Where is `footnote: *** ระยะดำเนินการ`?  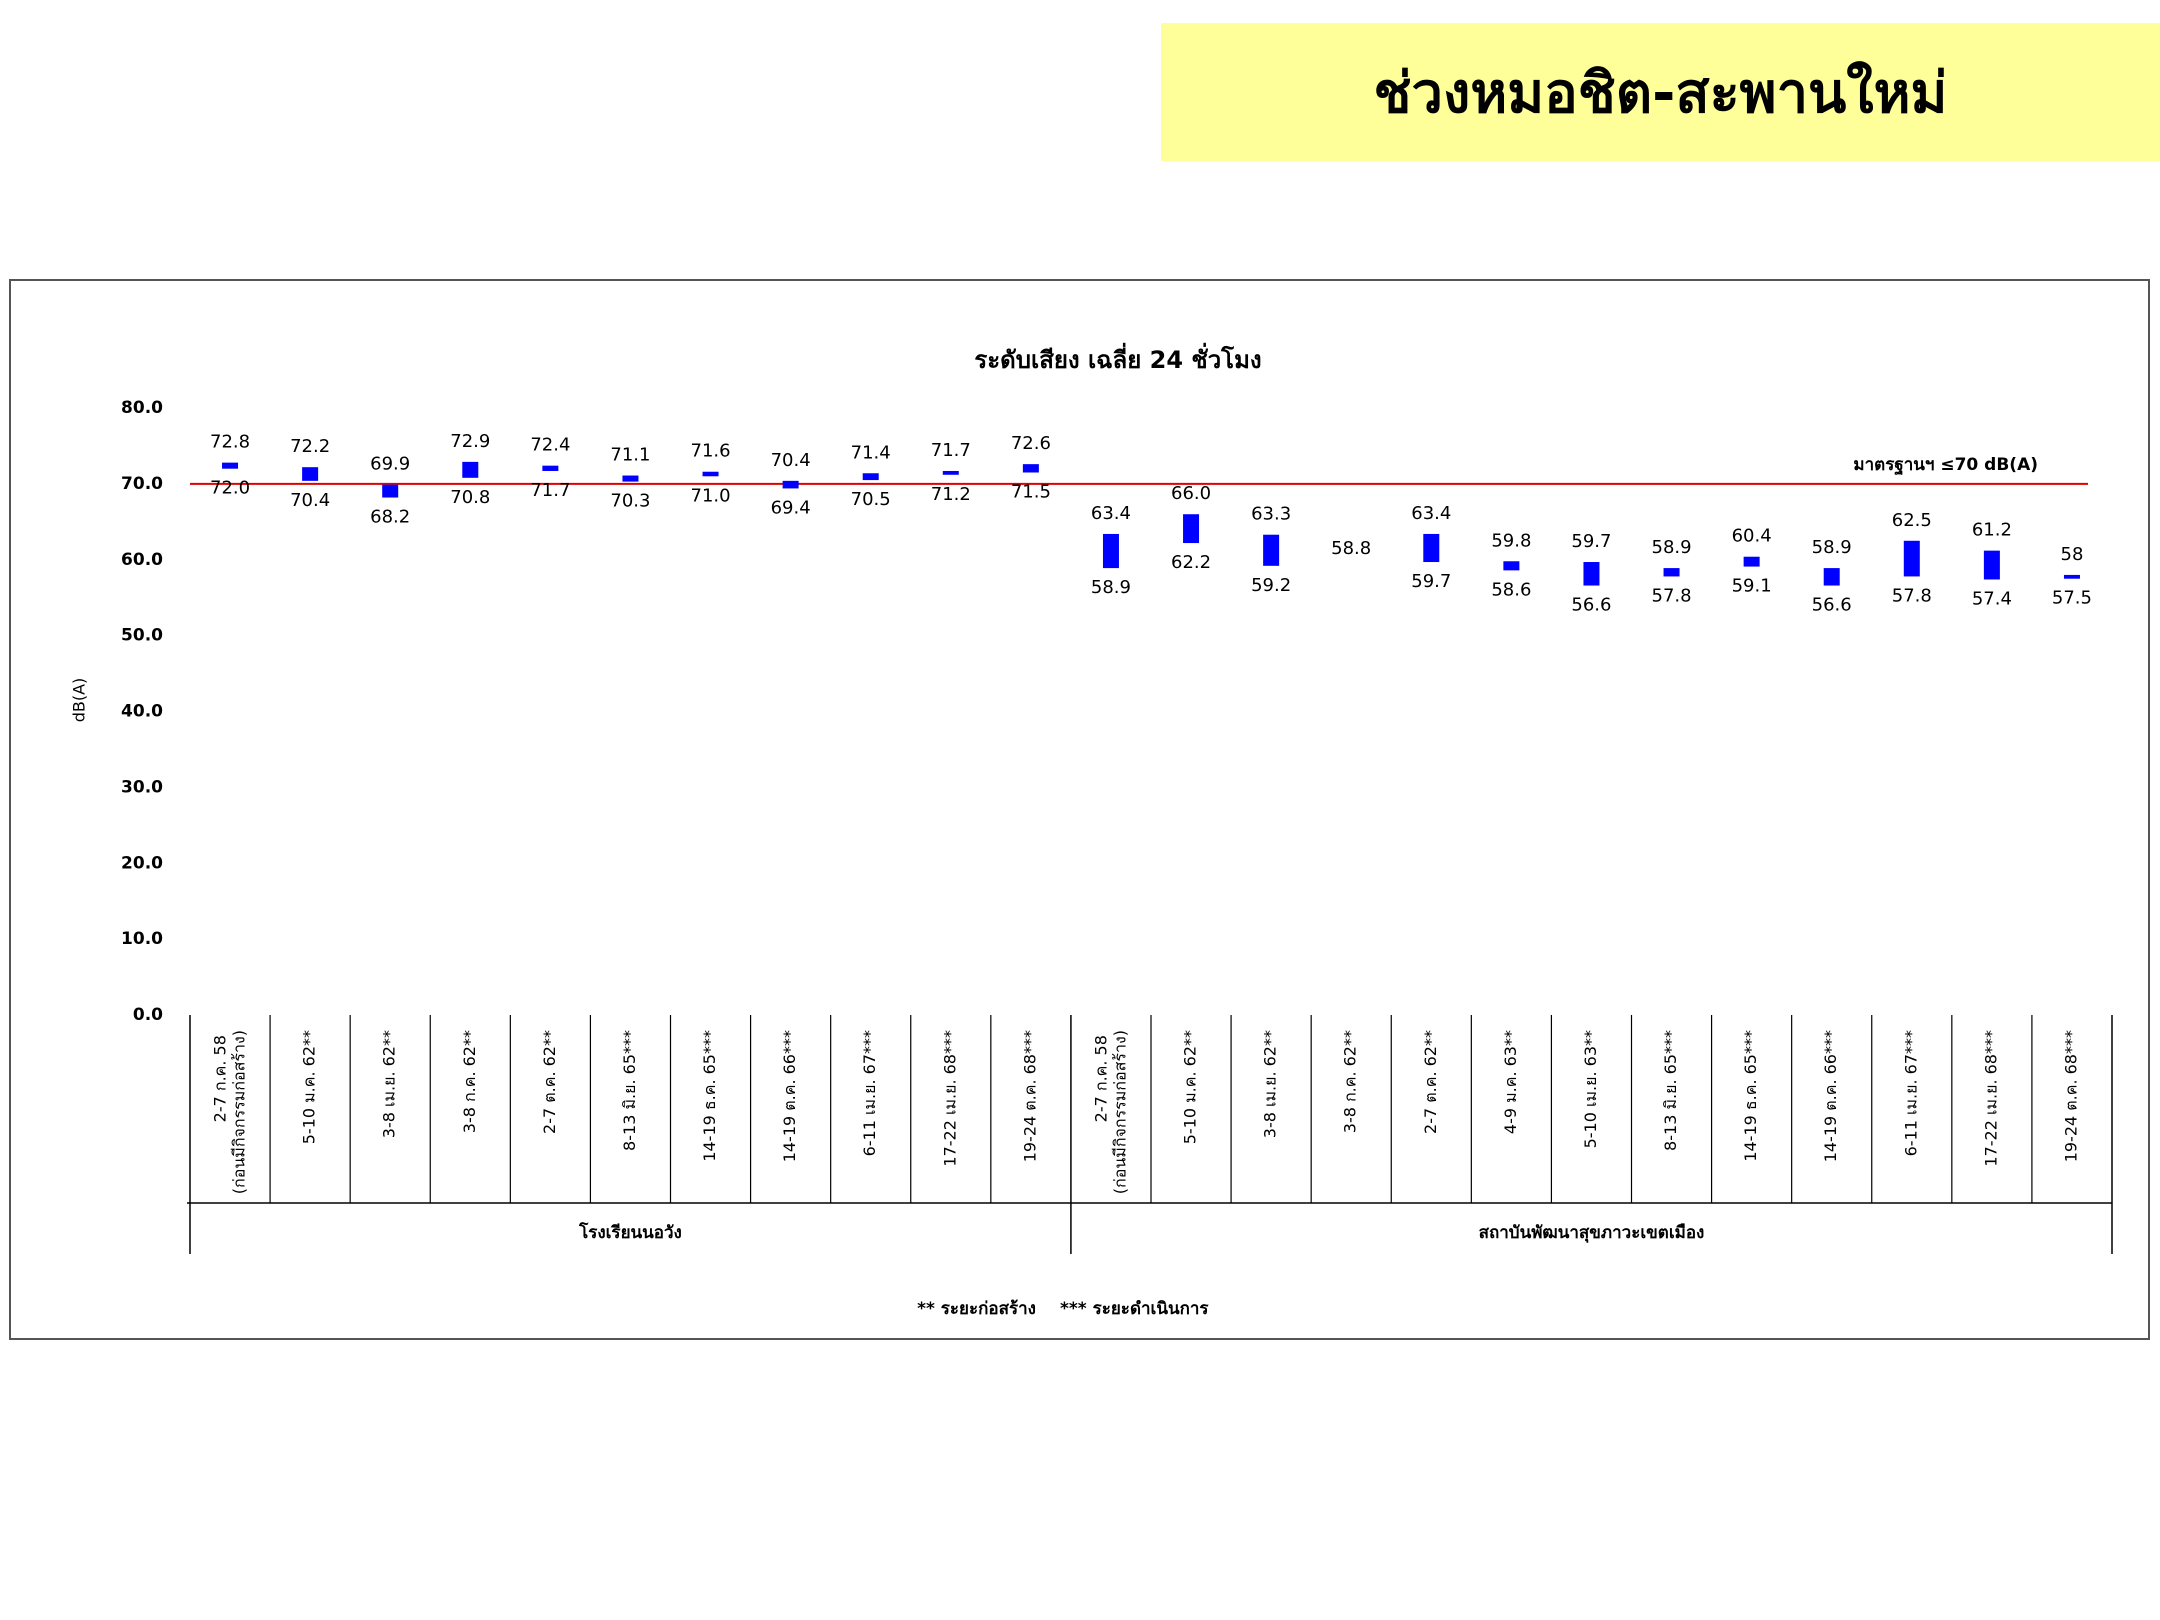 footnote: *** ระยะดำเนินการ is located at coordinates (1134, 1309).